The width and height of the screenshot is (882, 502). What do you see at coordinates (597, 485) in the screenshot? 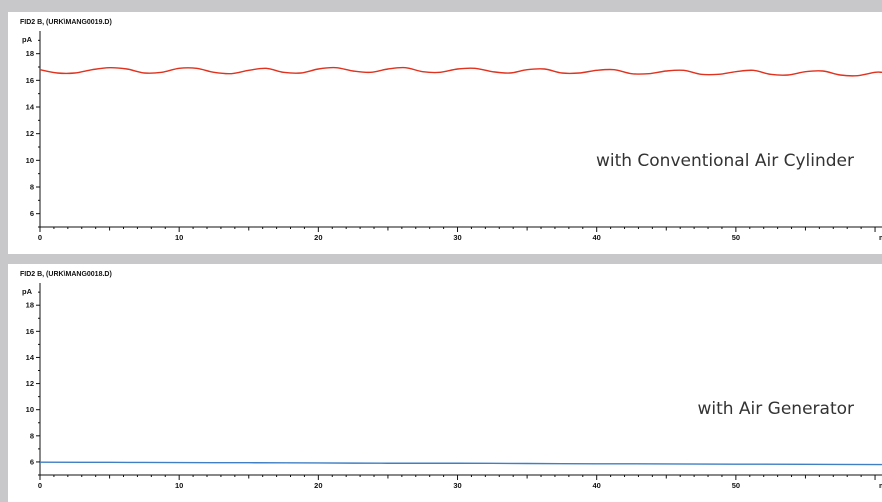
I see `x-tick-label-generator: 40` at bounding box center [597, 485].